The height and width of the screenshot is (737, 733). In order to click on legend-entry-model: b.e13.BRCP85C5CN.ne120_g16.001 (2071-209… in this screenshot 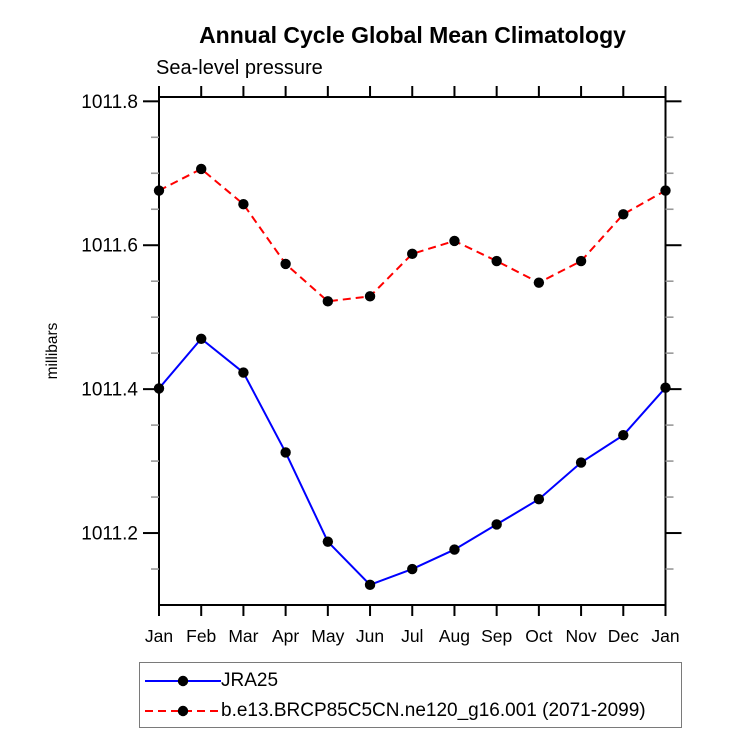, I will do `click(394, 711)`.